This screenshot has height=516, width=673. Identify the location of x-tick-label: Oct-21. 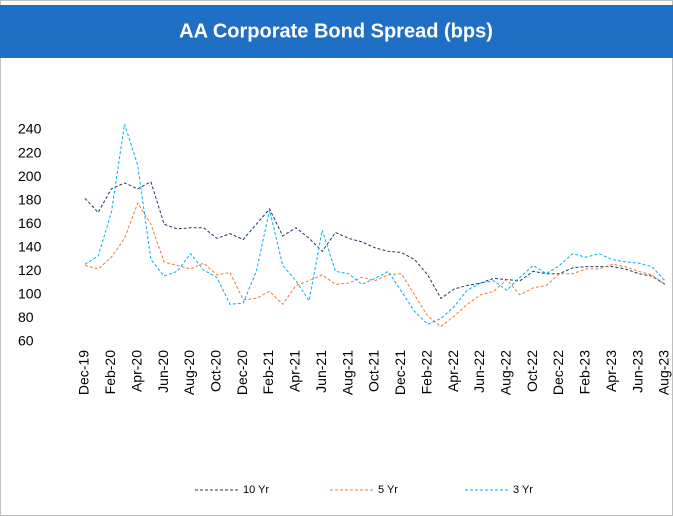
(374, 371).